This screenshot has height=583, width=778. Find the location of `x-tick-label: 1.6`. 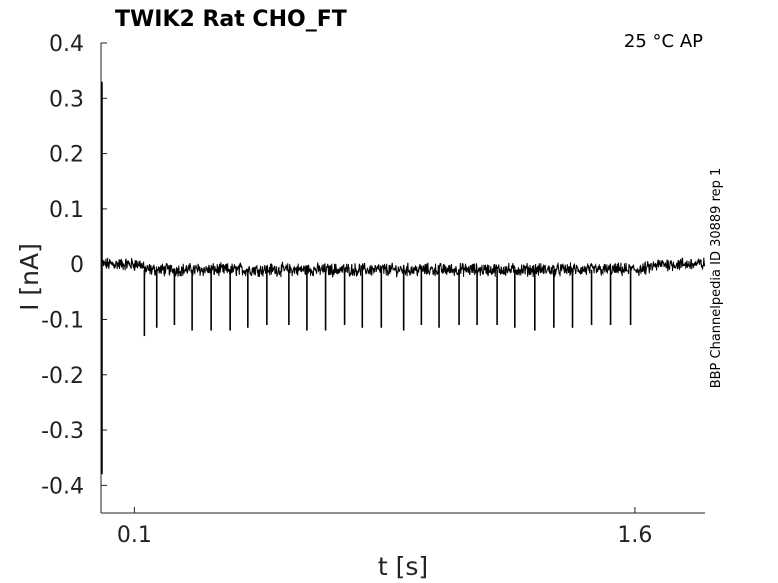

x-tick-label: 1.6 is located at coordinates (634, 535).